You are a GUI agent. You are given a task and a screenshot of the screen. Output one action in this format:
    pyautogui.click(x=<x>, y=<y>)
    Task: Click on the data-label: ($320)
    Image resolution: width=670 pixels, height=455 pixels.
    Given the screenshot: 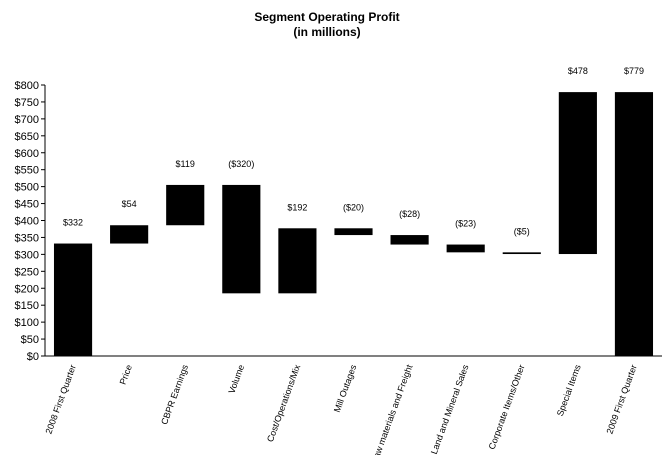 What is the action you would take?
    pyautogui.click(x=241, y=164)
    